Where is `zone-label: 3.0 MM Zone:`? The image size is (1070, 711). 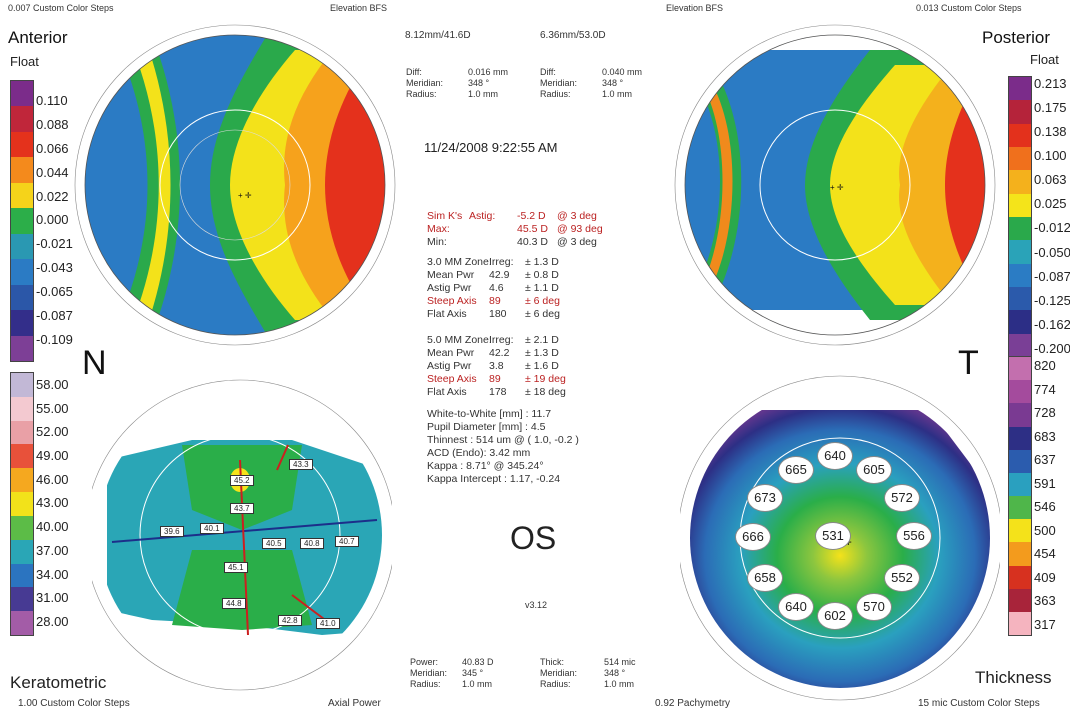 zone-label: 3.0 MM Zone: is located at coordinates (459, 262).